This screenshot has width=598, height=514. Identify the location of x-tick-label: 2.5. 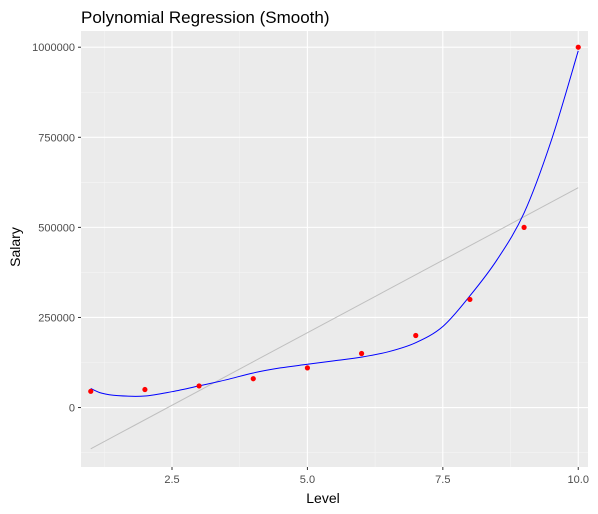
(171, 480).